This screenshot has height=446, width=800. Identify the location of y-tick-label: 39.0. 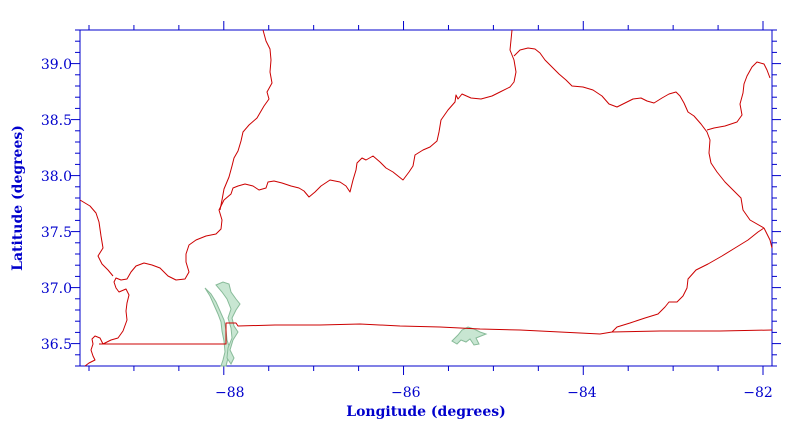
(56, 65).